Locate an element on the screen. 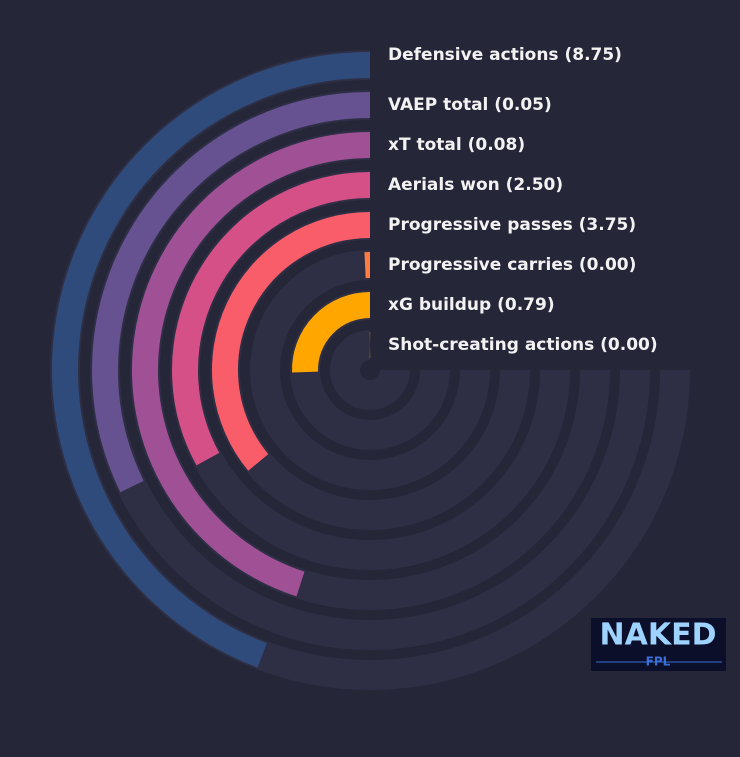  logo: NAKED FPL is located at coordinates (658, 644).